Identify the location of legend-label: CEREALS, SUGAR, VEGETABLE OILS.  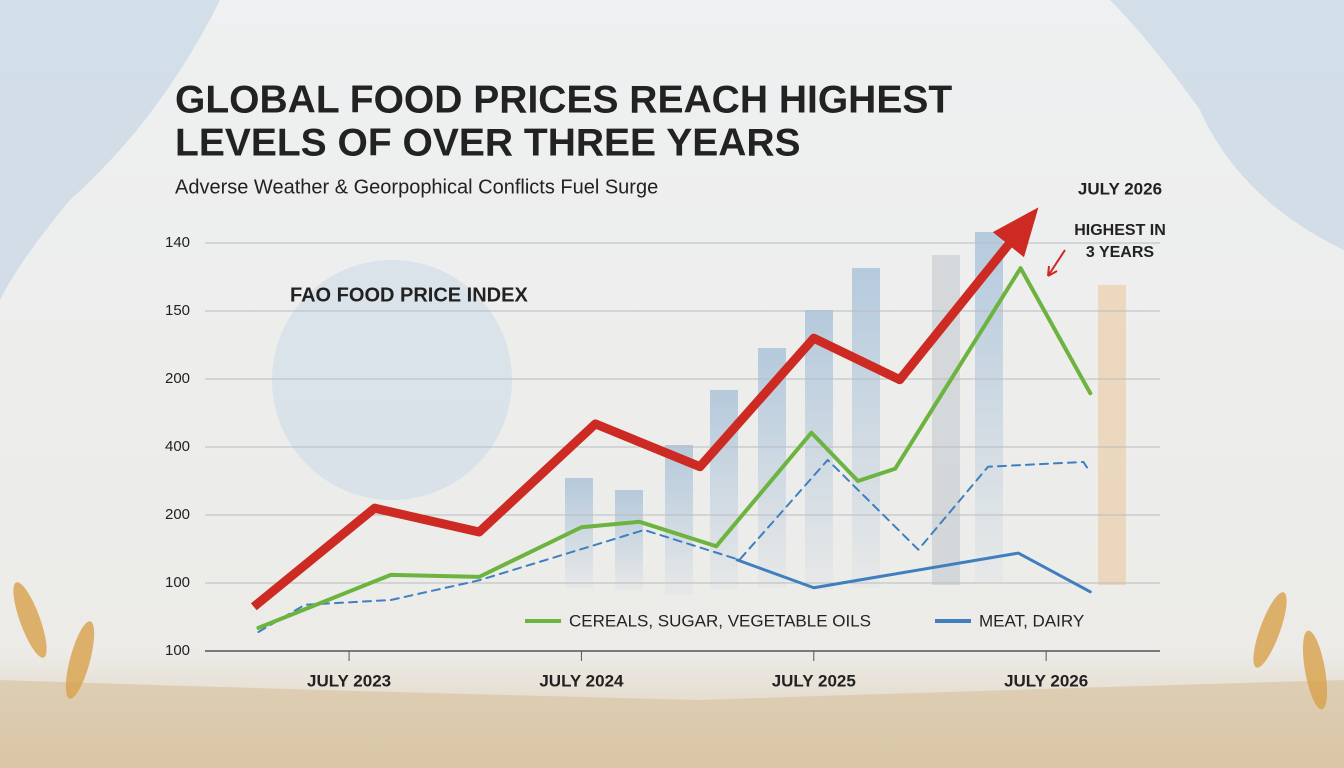
(720, 620).